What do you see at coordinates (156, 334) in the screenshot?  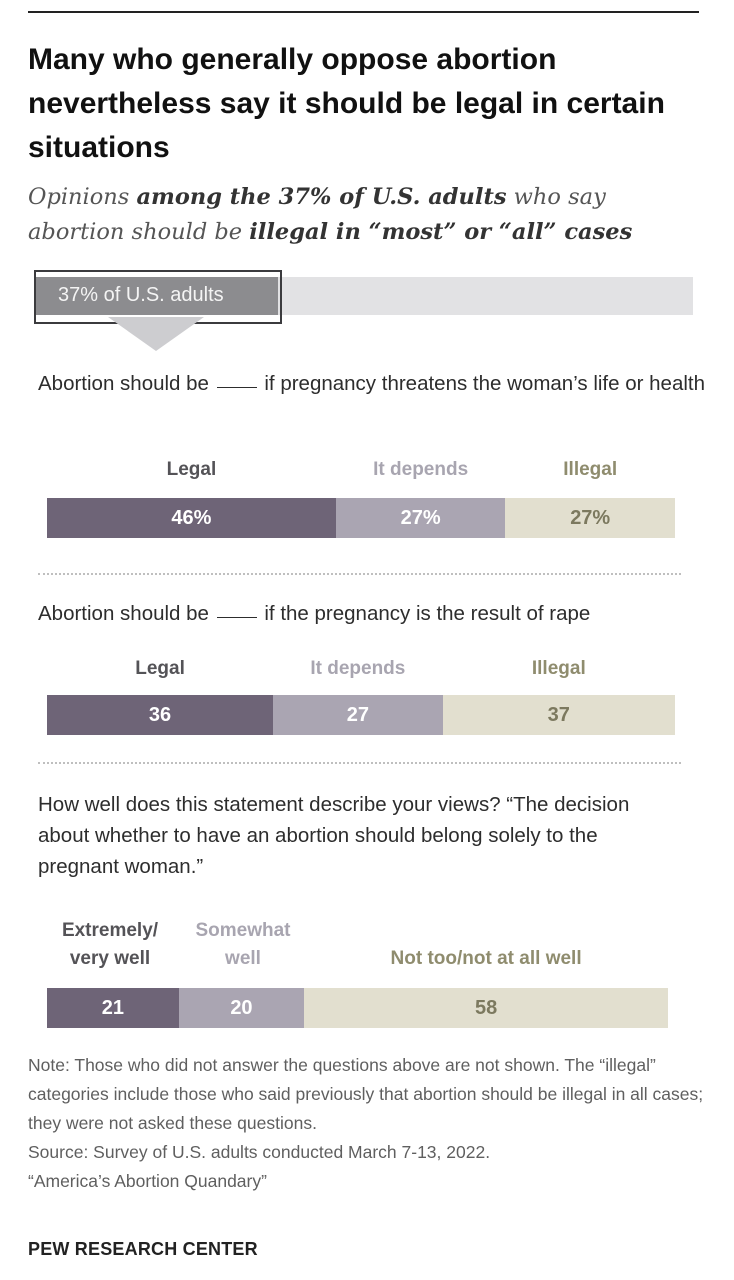 I see `pointer-arrow-icon` at bounding box center [156, 334].